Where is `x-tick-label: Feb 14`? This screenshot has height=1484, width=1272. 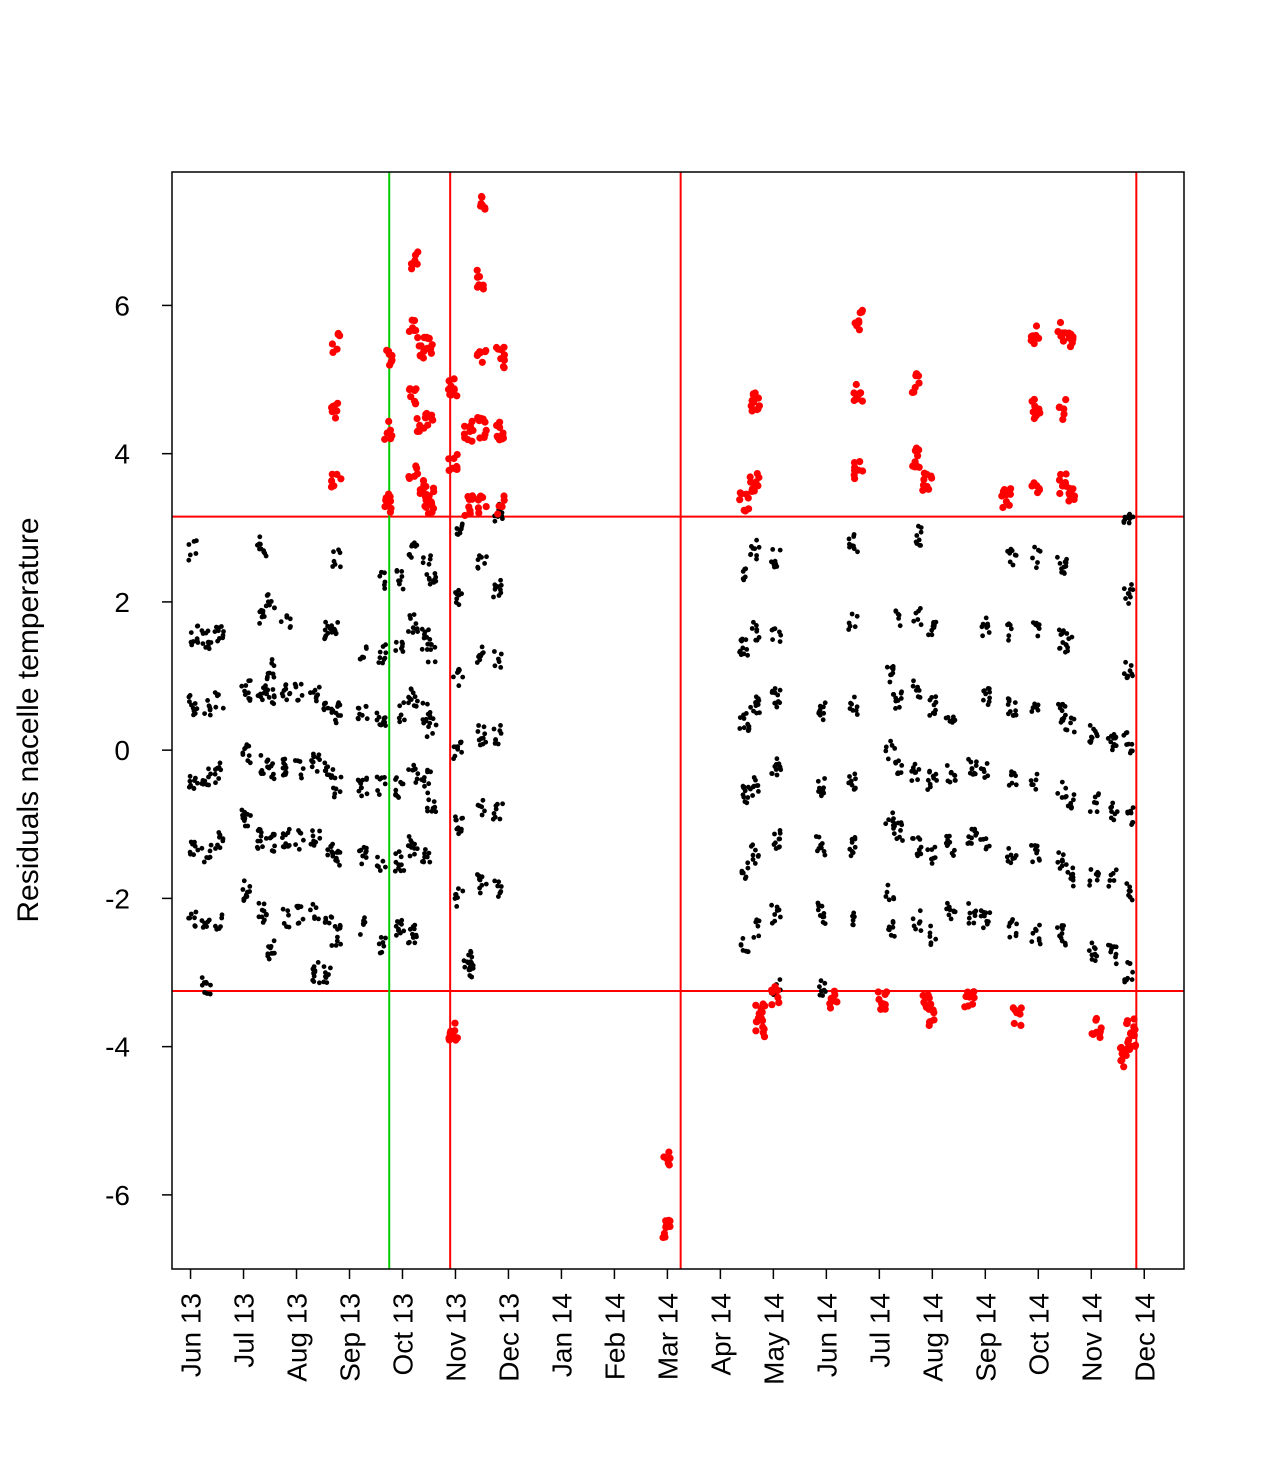 x-tick-label: Feb 14 is located at coordinates (614, 1336).